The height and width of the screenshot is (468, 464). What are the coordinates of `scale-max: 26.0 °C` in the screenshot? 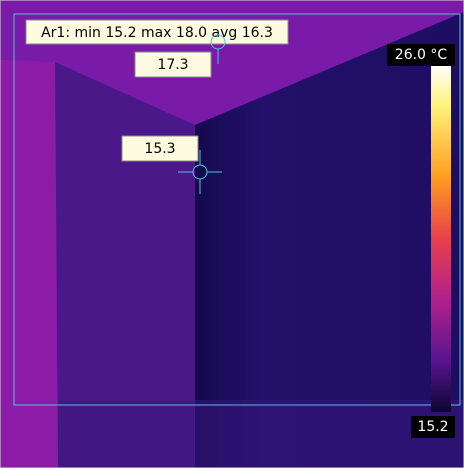 It's located at (421, 55).